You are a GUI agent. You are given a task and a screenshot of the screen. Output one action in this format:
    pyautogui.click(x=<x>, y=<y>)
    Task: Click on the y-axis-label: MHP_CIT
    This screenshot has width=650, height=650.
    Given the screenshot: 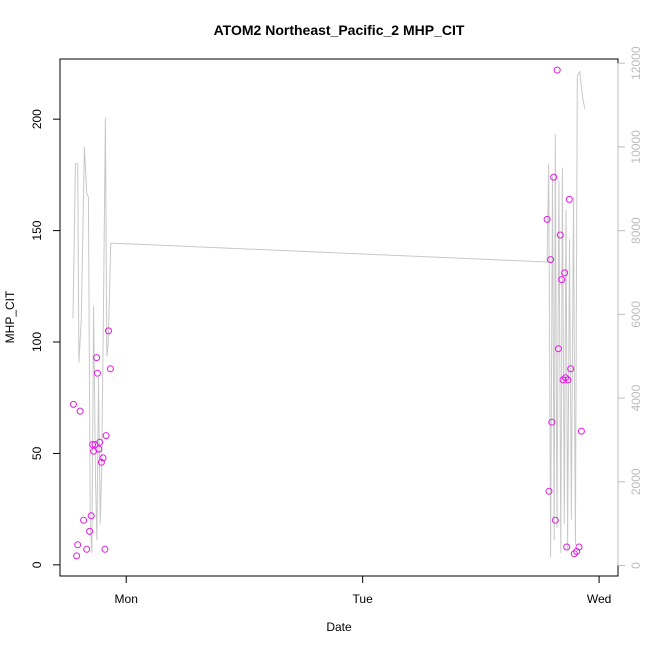 What is the action you would take?
    pyautogui.click(x=10, y=316)
    